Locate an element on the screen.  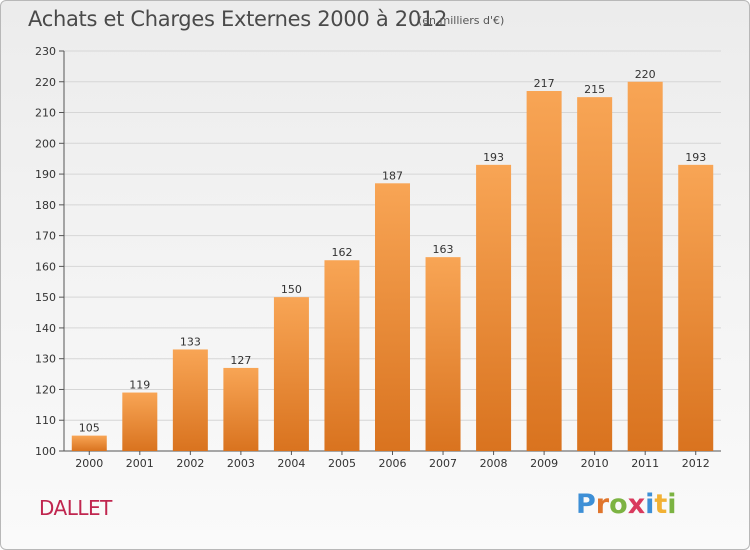
x-tick-label: 2002 is located at coordinates (190, 463).